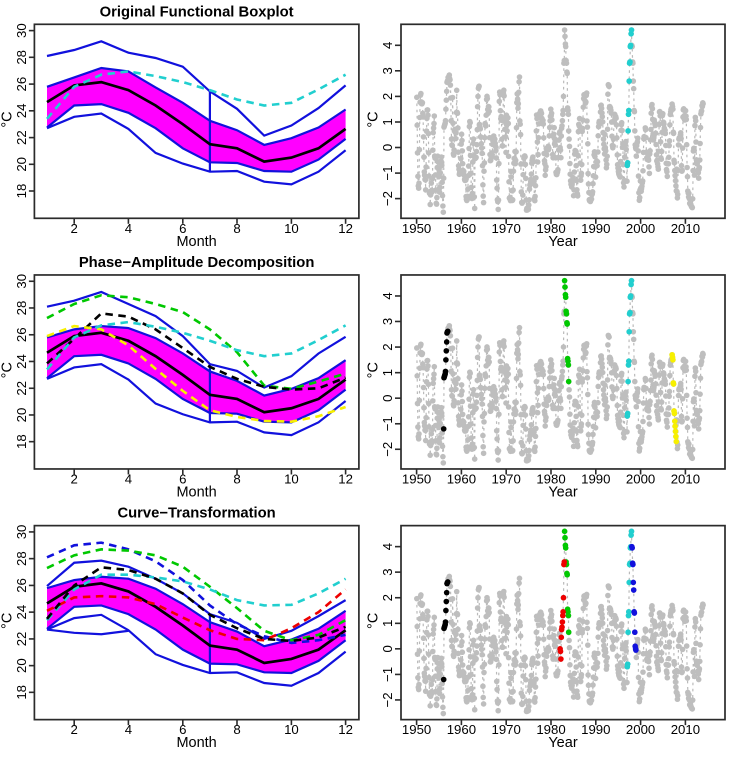 This screenshot has height=757, width=732. I want to click on svg-text: Phase−Amplitude Decomposition, so click(197, 263).